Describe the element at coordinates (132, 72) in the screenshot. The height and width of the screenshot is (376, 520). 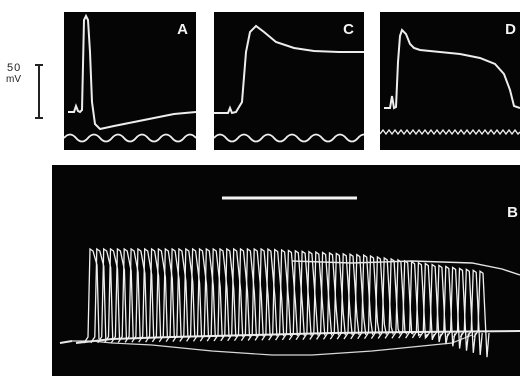
I see `action-potential-a` at that location.